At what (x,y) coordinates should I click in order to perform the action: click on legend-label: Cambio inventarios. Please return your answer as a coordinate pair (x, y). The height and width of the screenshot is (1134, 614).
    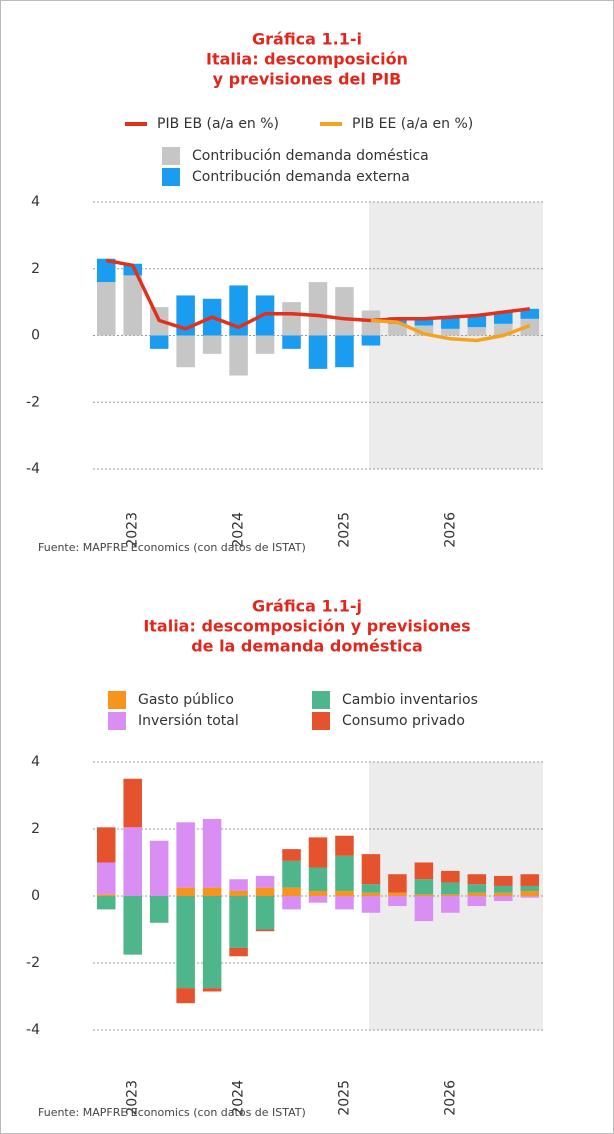
    Looking at the image, I should click on (410, 700).